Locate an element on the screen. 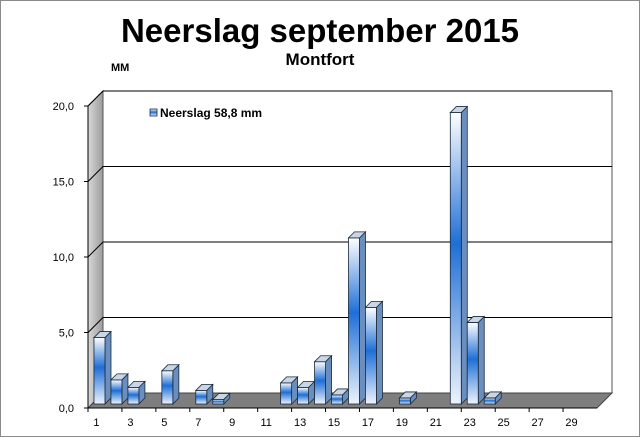 The width and height of the screenshot is (640, 437). x-tick-label: 15 is located at coordinates (334, 423).